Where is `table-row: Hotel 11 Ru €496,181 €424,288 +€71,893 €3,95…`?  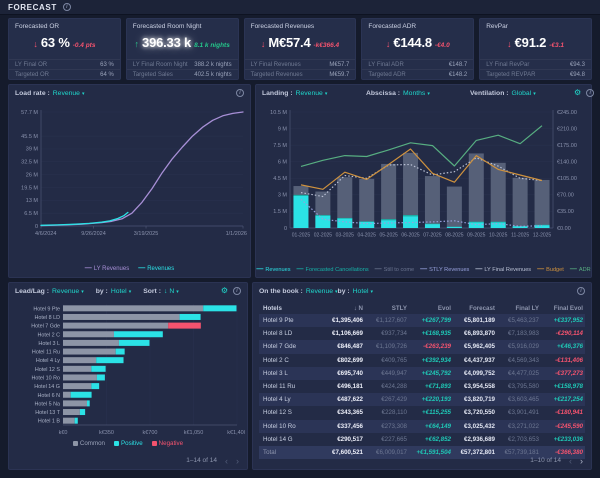 table-row: Hotel 11 Ru €496,181 €424,288 +€71,893 €3,95… is located at coordinates (422, 386).